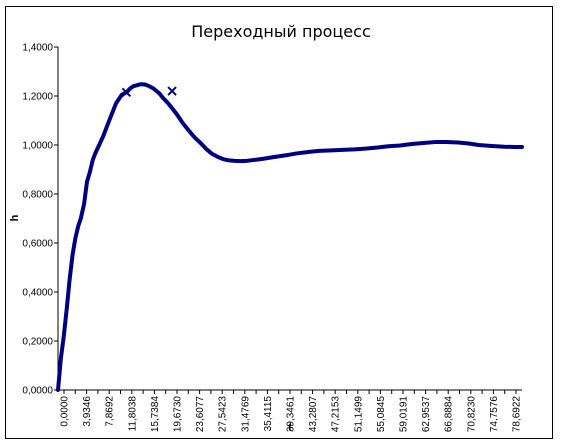 The image size is (562, 445). I want to click on x-tick-label: 70,8230, so click(471, 414).